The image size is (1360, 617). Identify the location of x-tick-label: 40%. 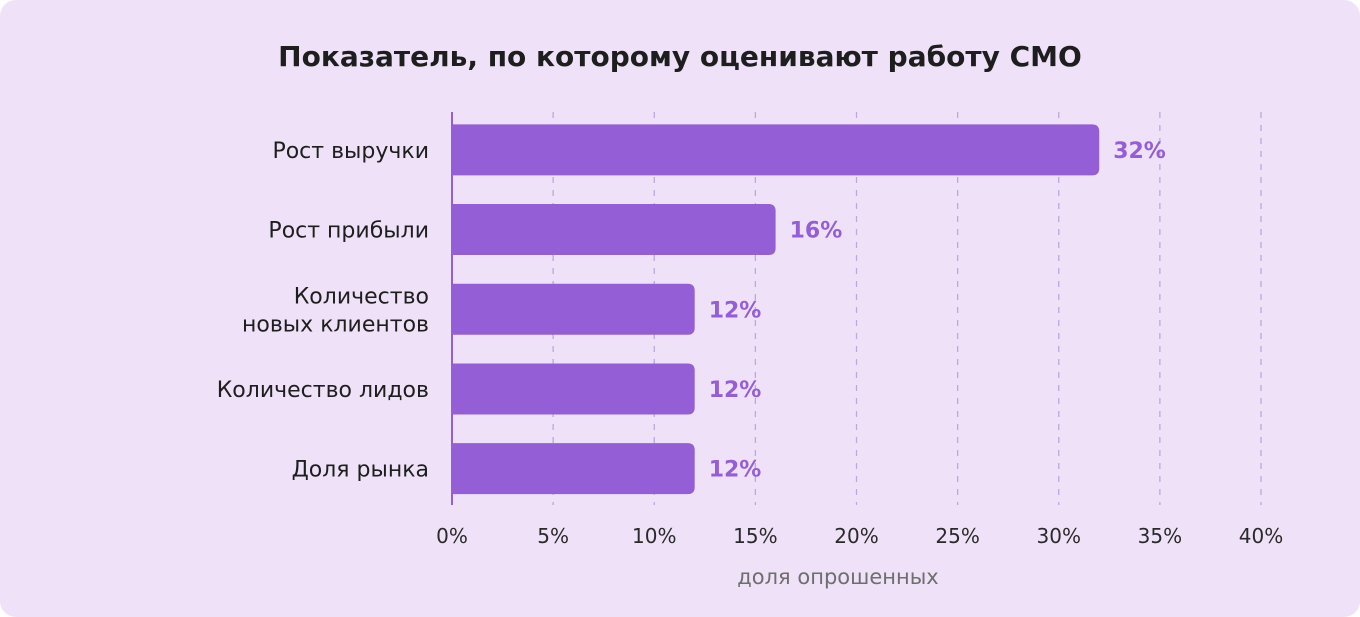
(1261, 536).